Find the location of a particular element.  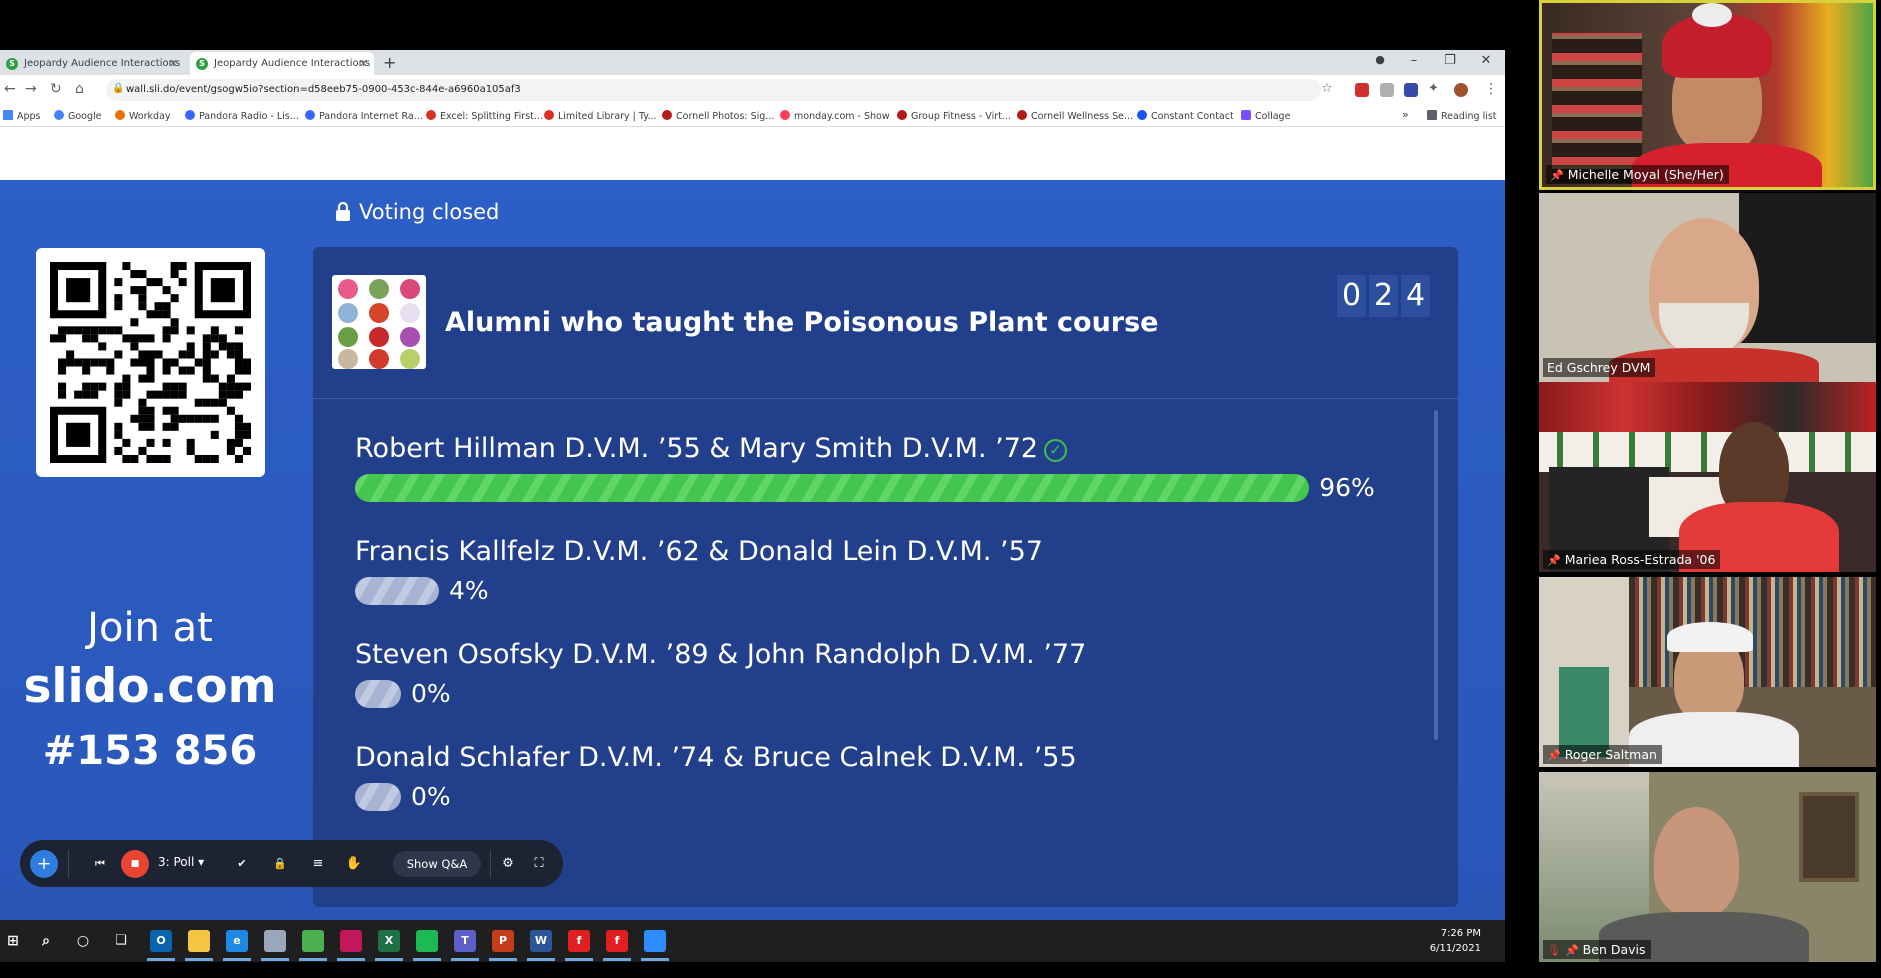

system-clock: 7:26 PM 6/11/2021 is located at coordinates (1455, 941).